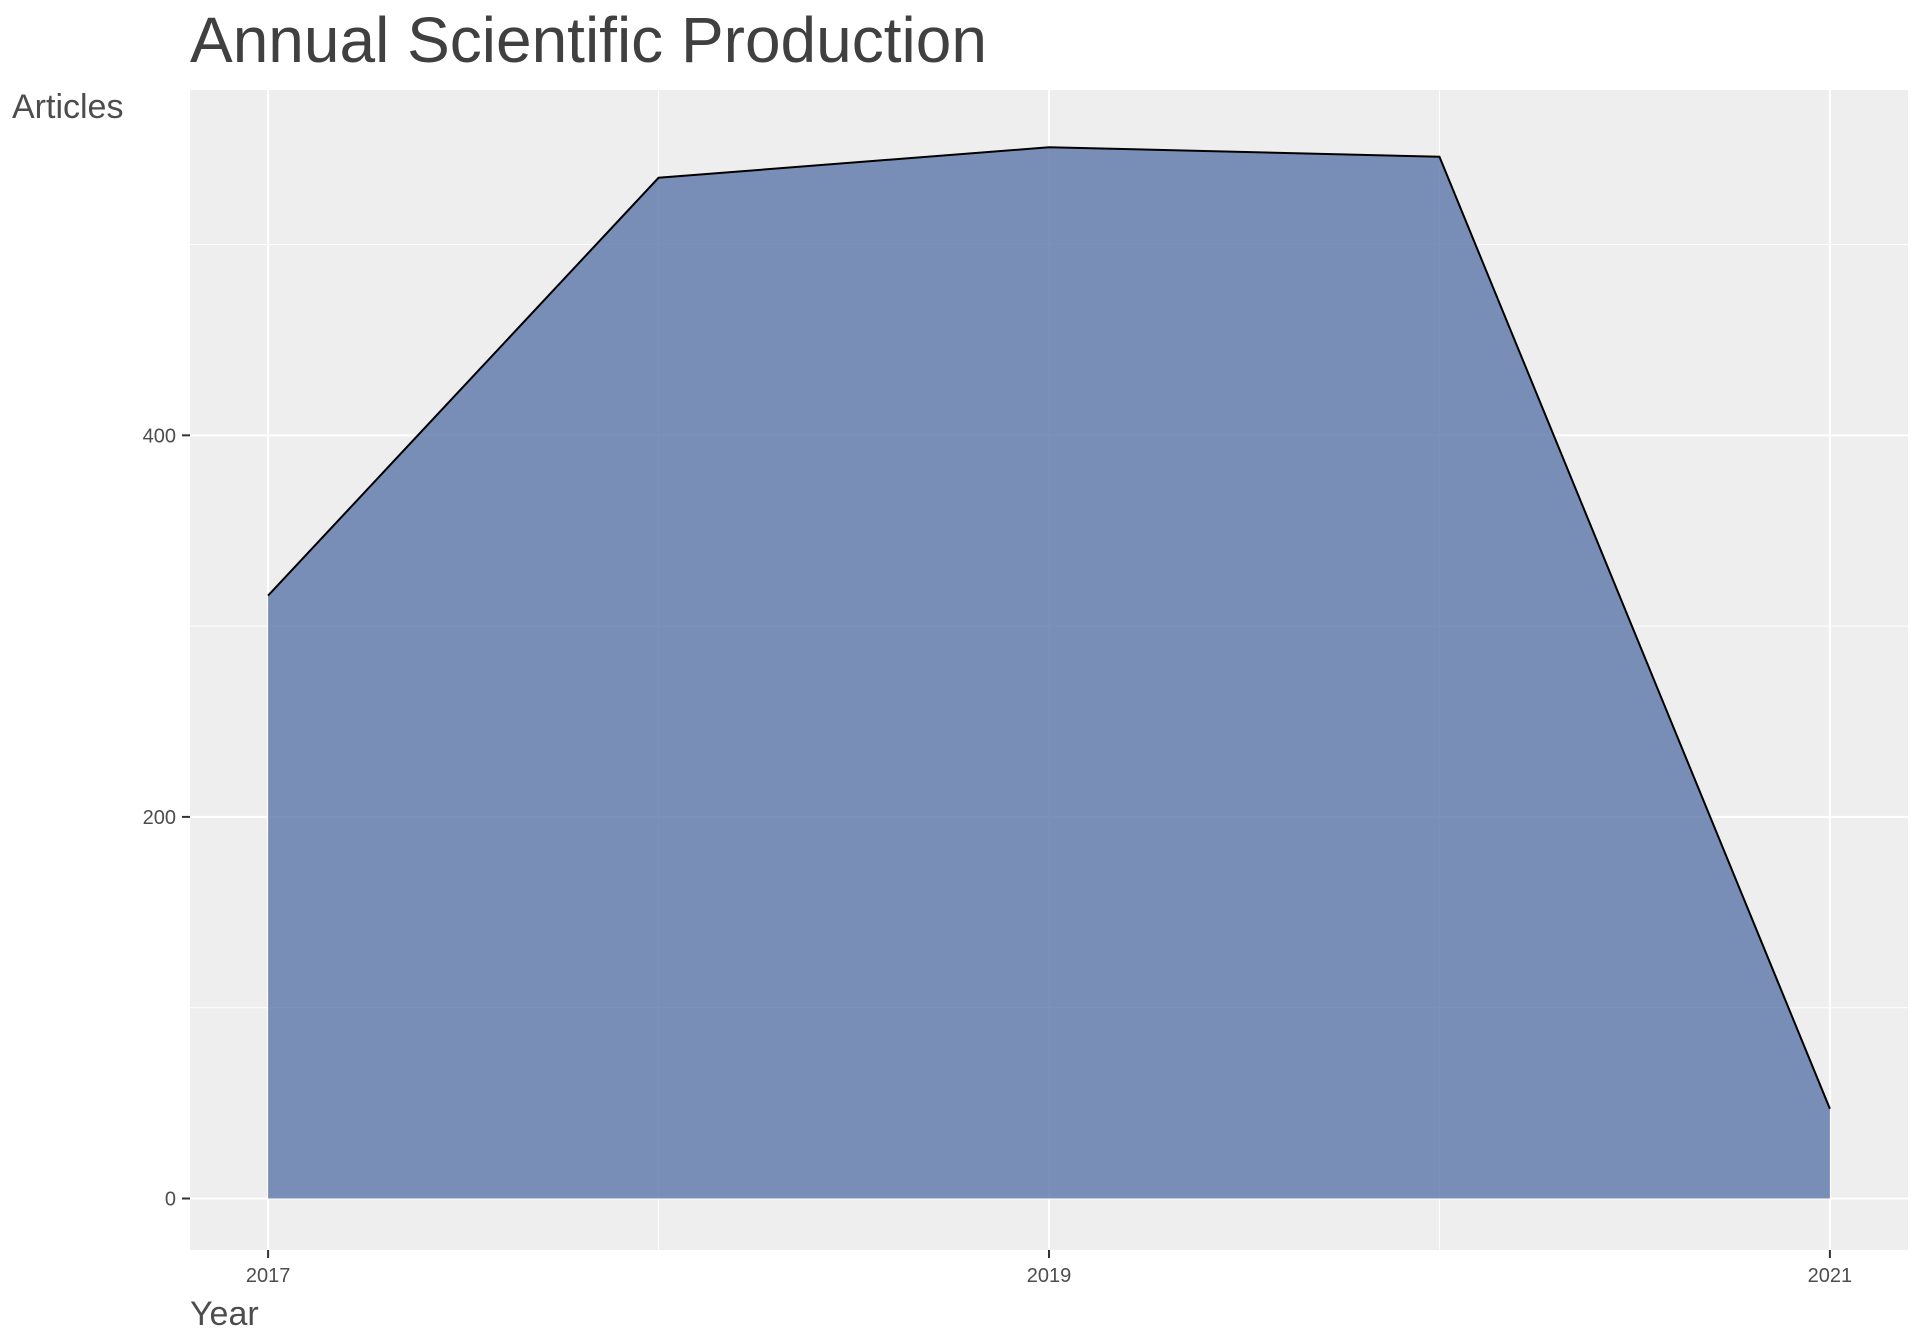 The width and height of the screenshot is (1920, 1344). What do you see at coordinates (67, 107) in the screenshot?
I see `y-axis-label: Articles` at bounding box center [67, 107].